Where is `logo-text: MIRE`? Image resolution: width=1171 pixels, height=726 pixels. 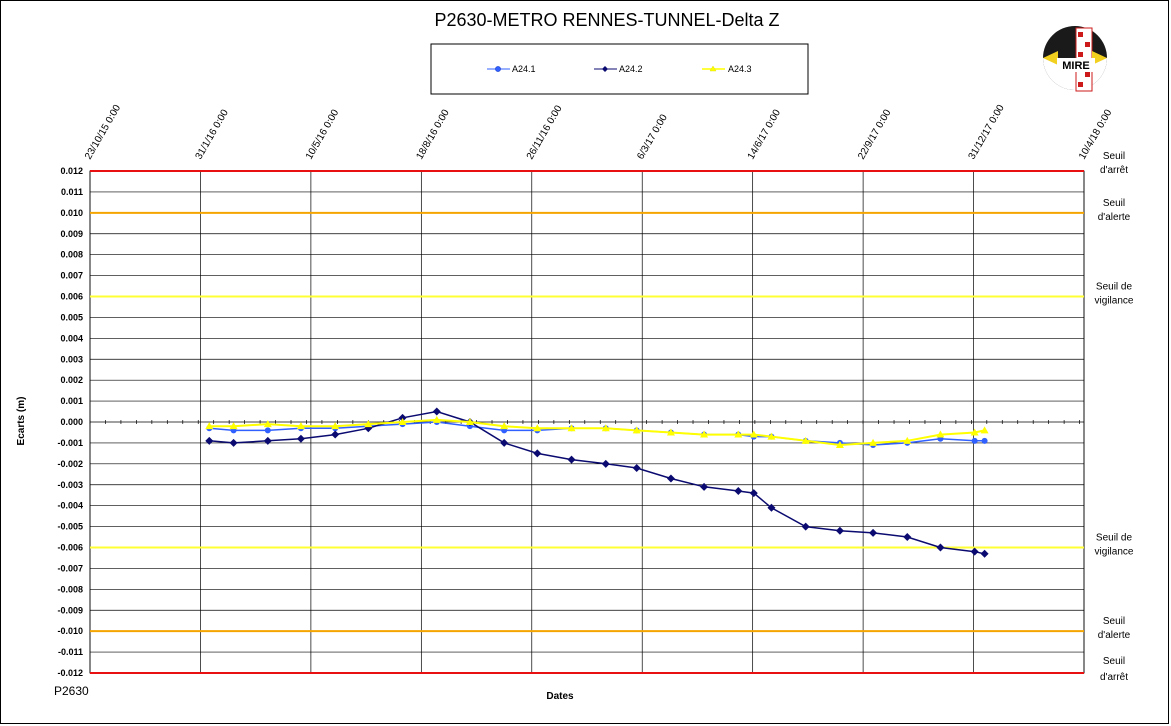
logo-text: MIRE is located at coordinates (1076, 66).